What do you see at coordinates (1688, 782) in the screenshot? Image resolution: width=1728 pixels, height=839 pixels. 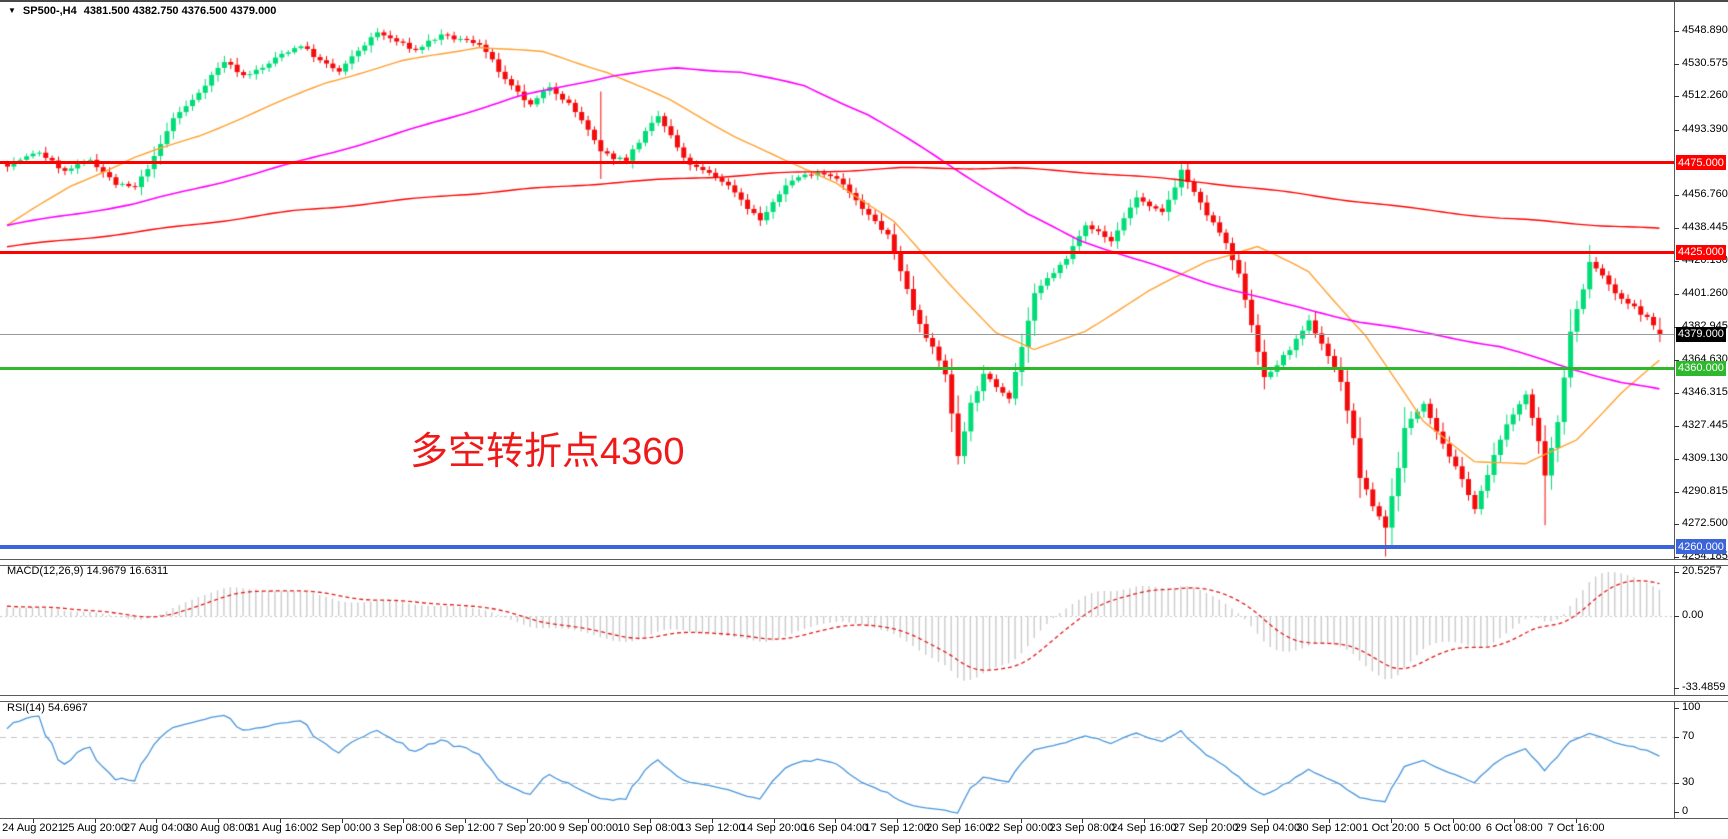 I see `indicator-tick-label: 30` at bounding box center [1688, 782].